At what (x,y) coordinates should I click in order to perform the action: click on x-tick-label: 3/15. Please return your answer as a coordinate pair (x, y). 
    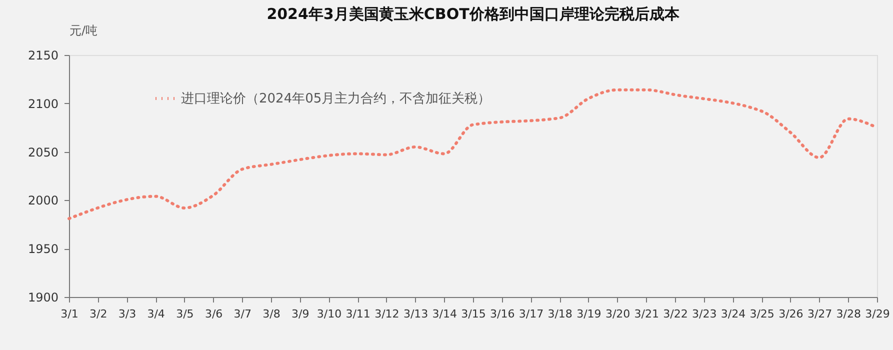
    Looking at the image, I should click on (473, 314).